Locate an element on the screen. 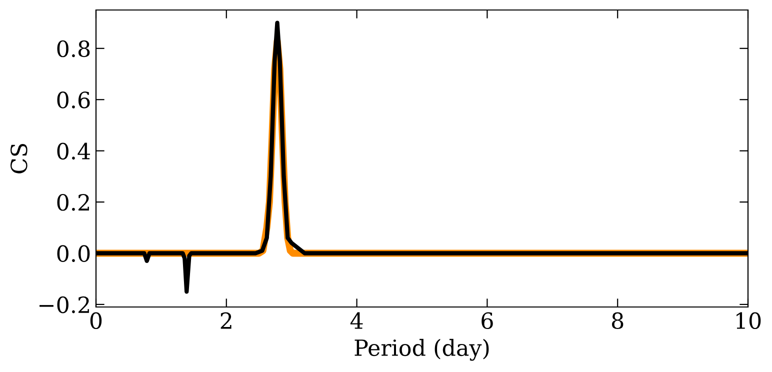  x-tick-label: 10 is located at coordinates (748, 321).